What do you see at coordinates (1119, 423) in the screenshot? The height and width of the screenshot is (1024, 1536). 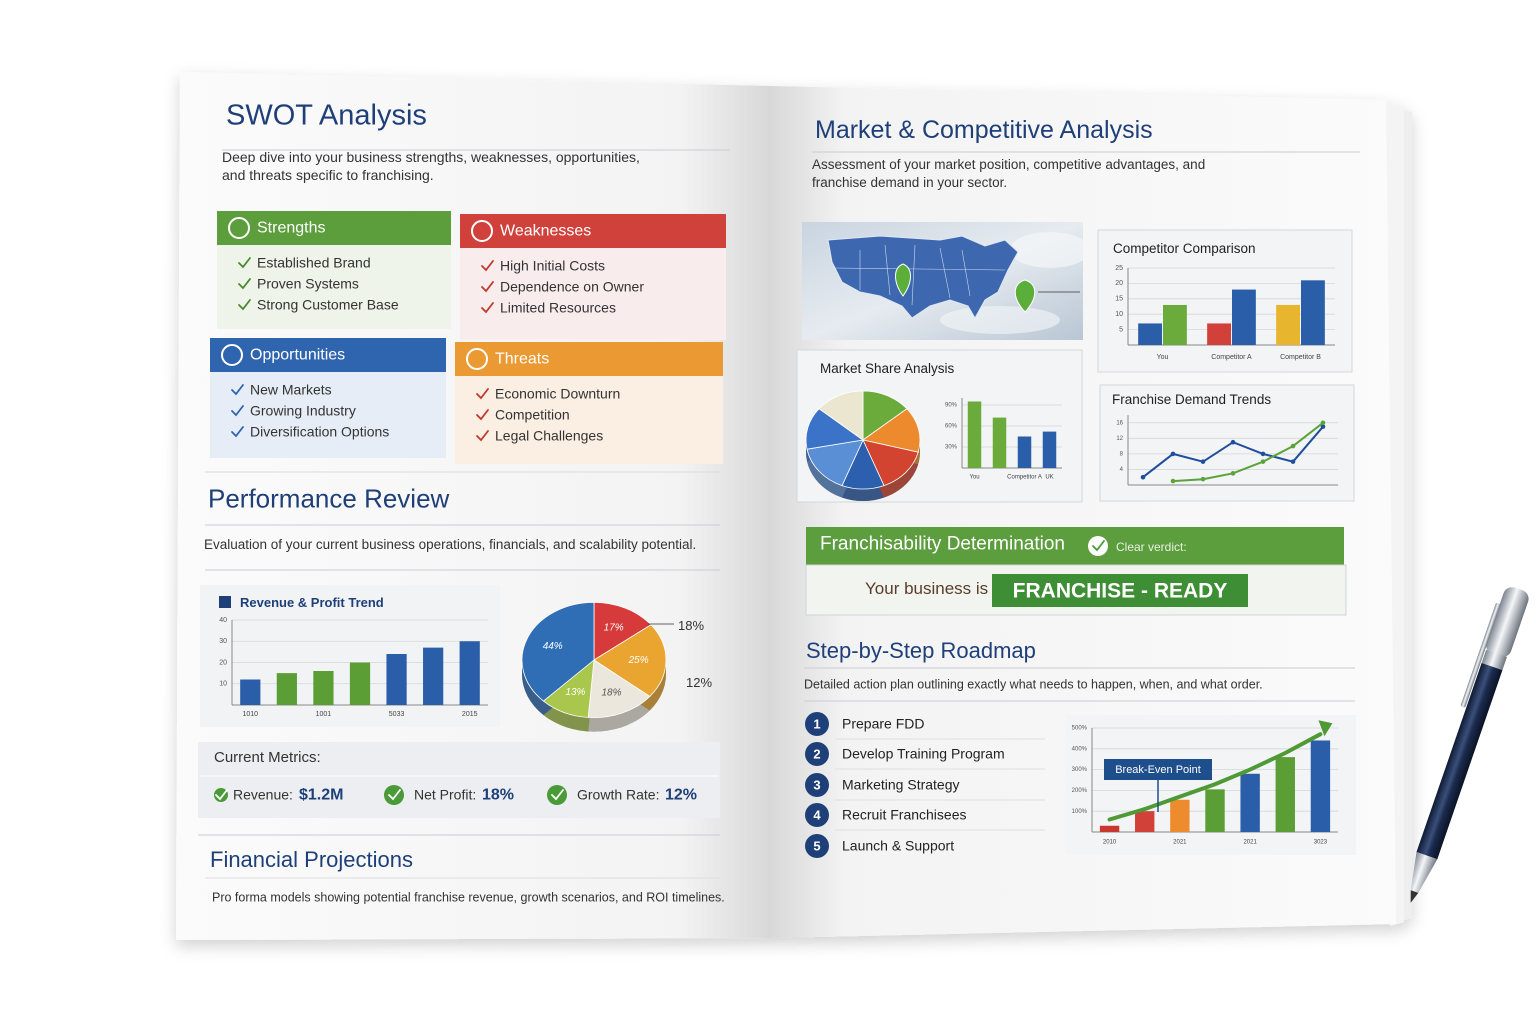 I see `y-tick-label: 16` at bounding box center [1119, 423].